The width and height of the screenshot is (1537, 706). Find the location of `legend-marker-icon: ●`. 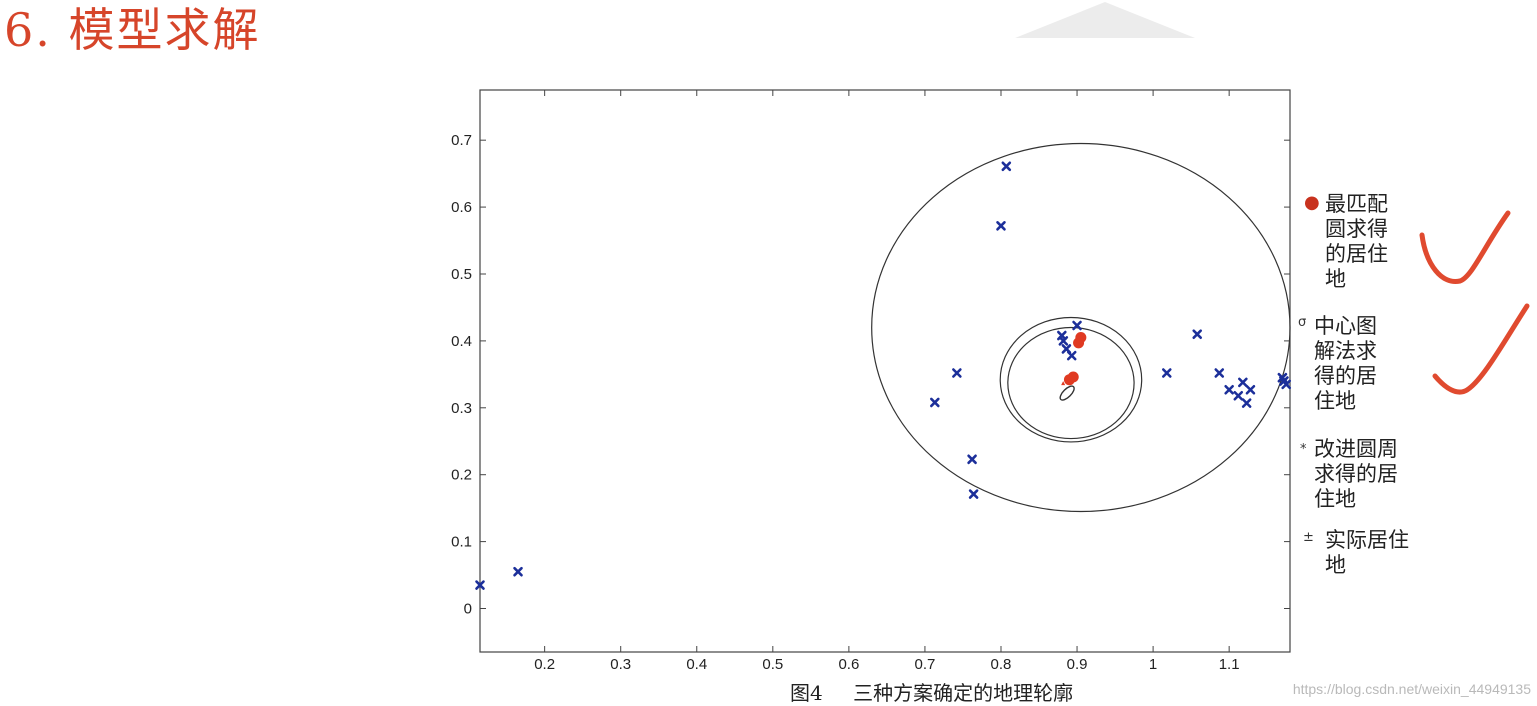

legend-marker-icon: ● is located at coordinates (1312, 202).